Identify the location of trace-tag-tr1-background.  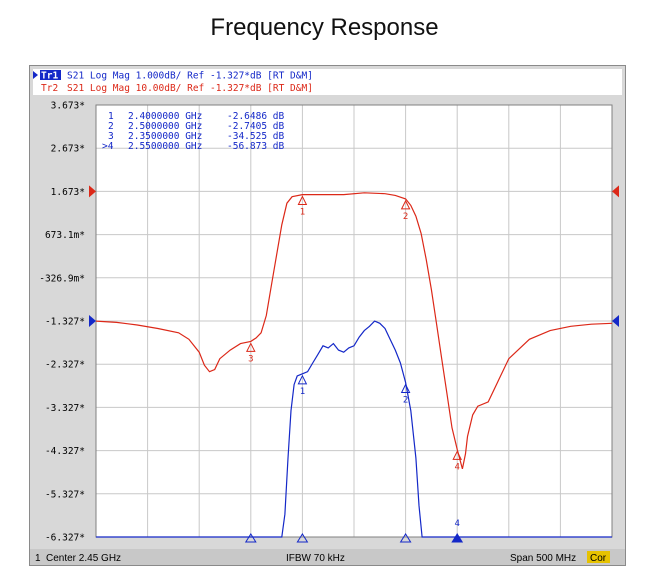
(50, 75).